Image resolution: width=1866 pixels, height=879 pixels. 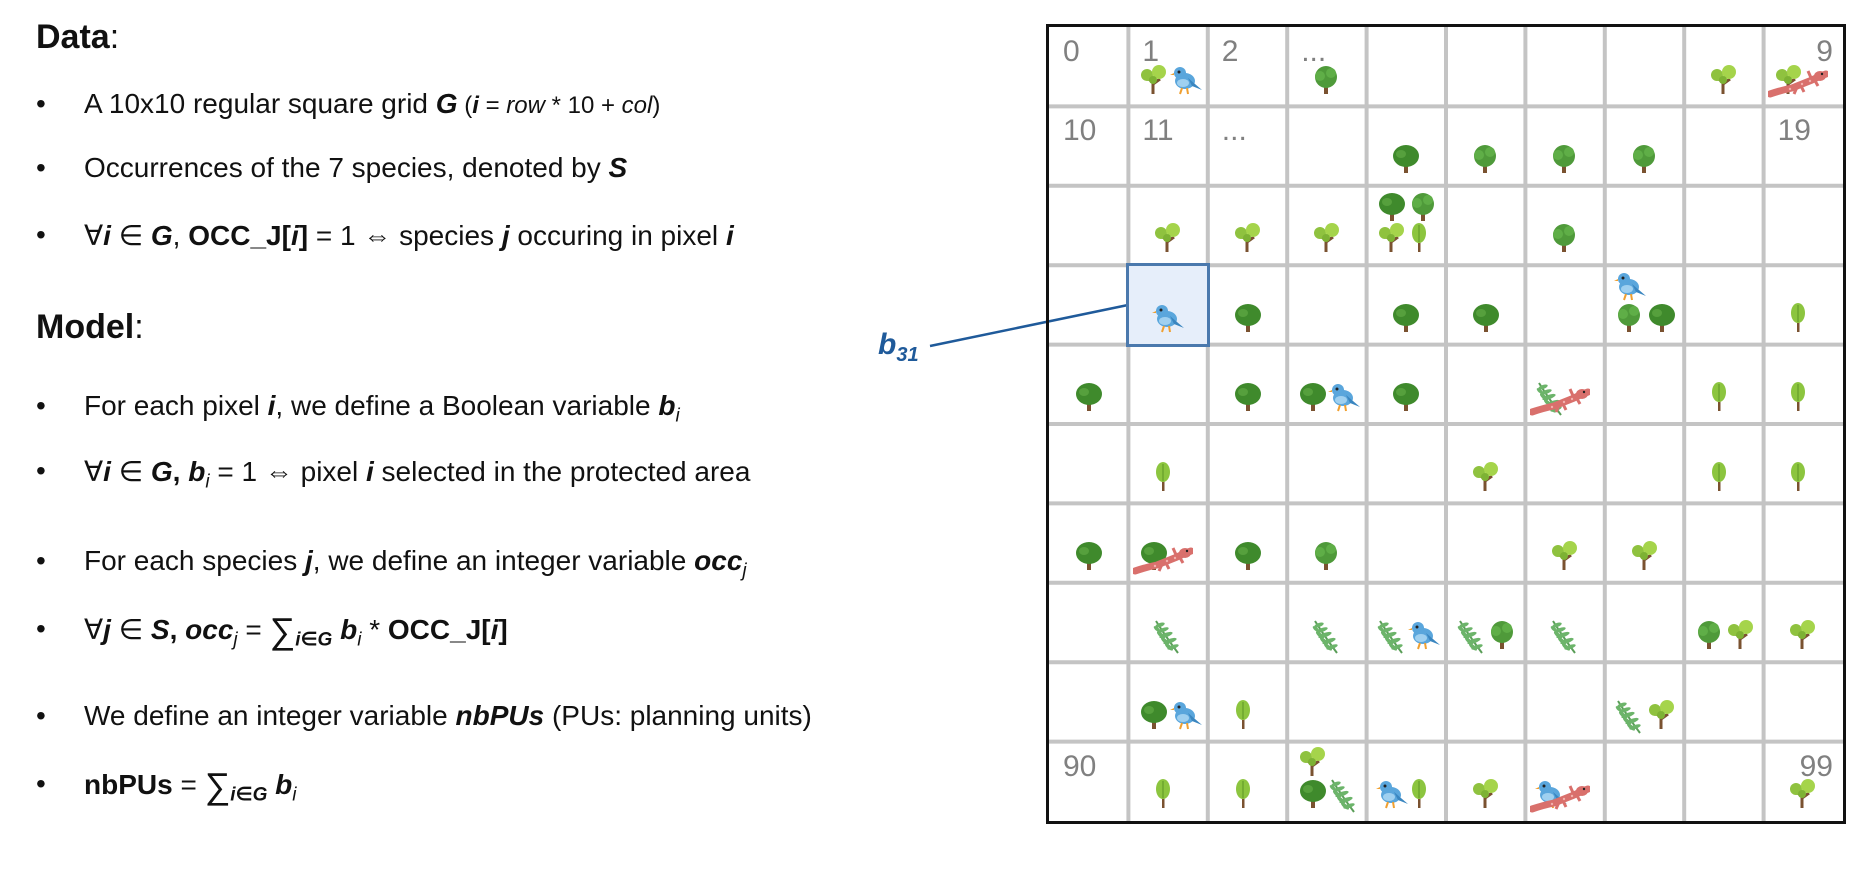 What do you see at coordinates (1803, 66) in the screenshot?
I see `cell-9: 9` at bounding box center [1803, 66].